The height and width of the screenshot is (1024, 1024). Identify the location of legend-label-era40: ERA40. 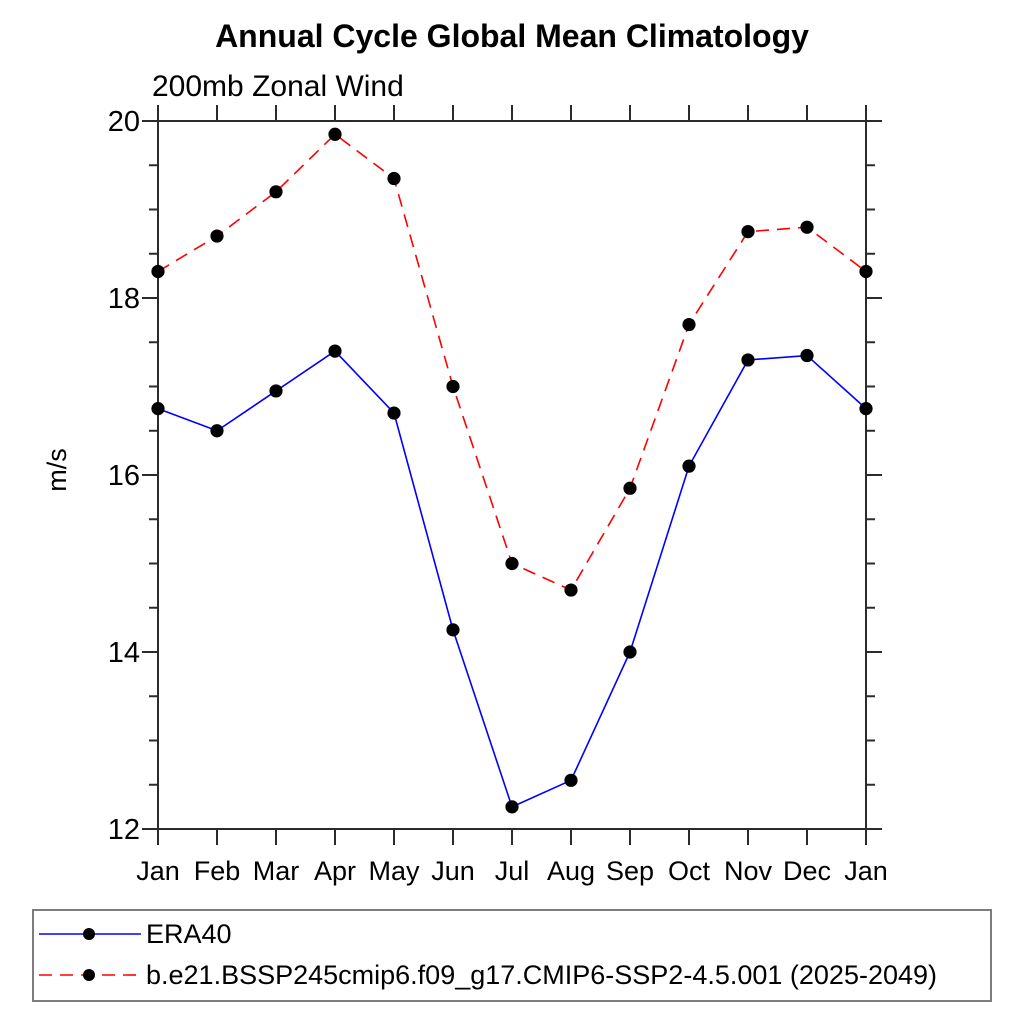
(189, 933).